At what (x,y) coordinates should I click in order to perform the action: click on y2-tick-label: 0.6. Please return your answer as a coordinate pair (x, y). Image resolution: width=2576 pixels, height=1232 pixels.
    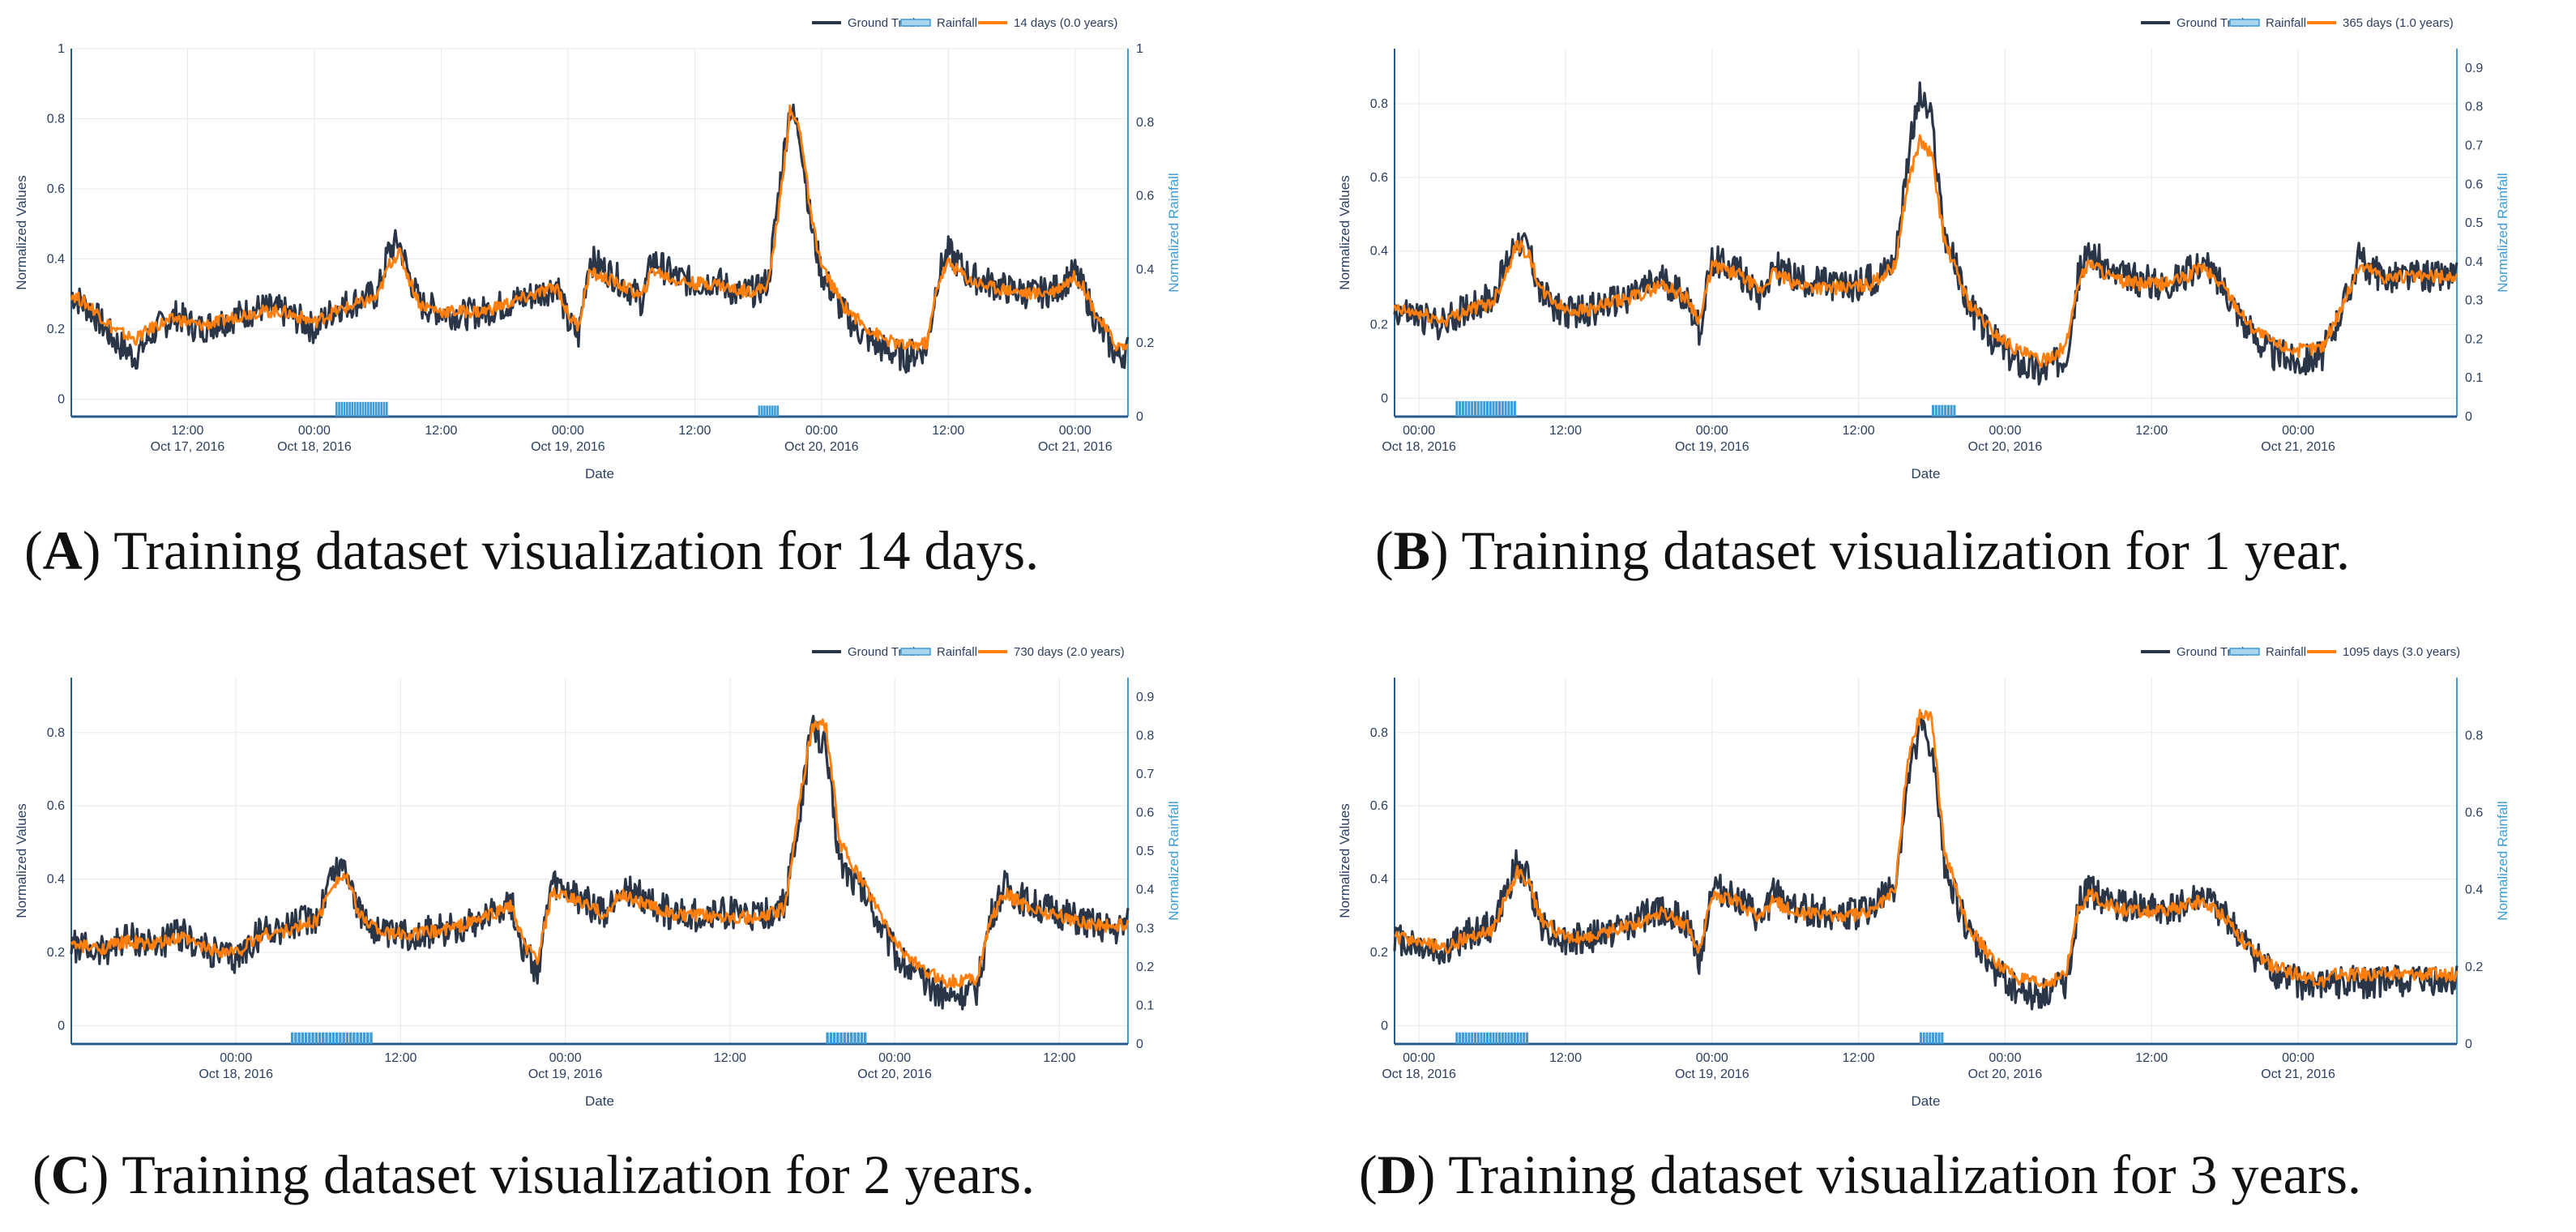
    Looking at the image, I should click on (1145, 813).